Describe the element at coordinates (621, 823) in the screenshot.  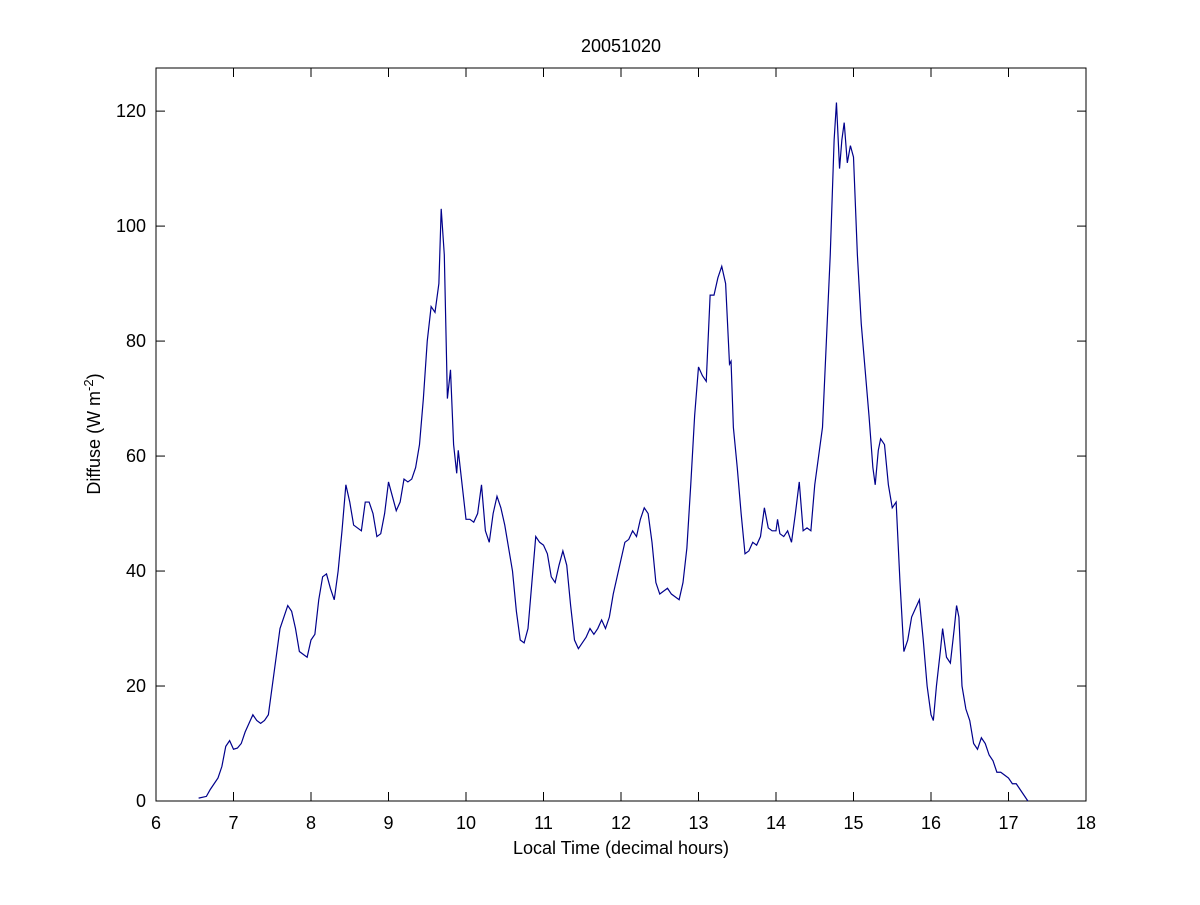
I see `x-tick-label: 12` at that location.